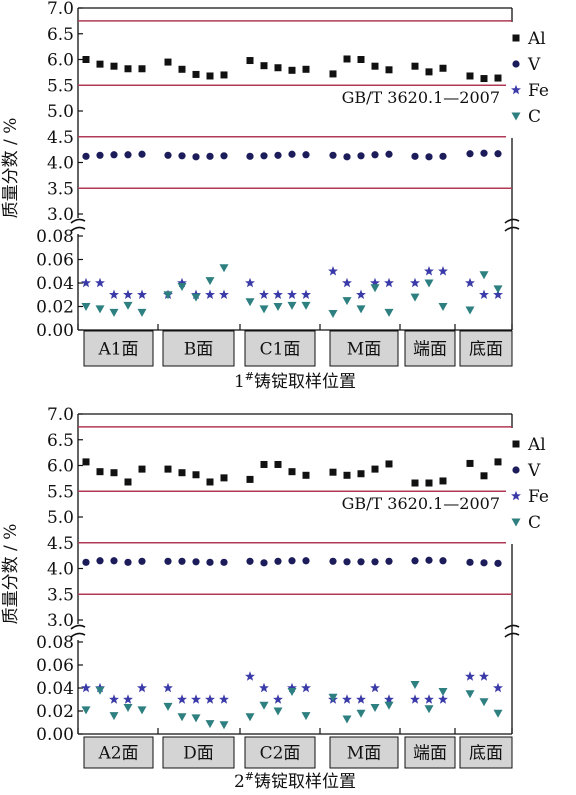 This screenshot has width=576, height=795. Describe the element at coordinates (60, 215) in the screenshot. I see `y-tick-label: 3.0` at that location.